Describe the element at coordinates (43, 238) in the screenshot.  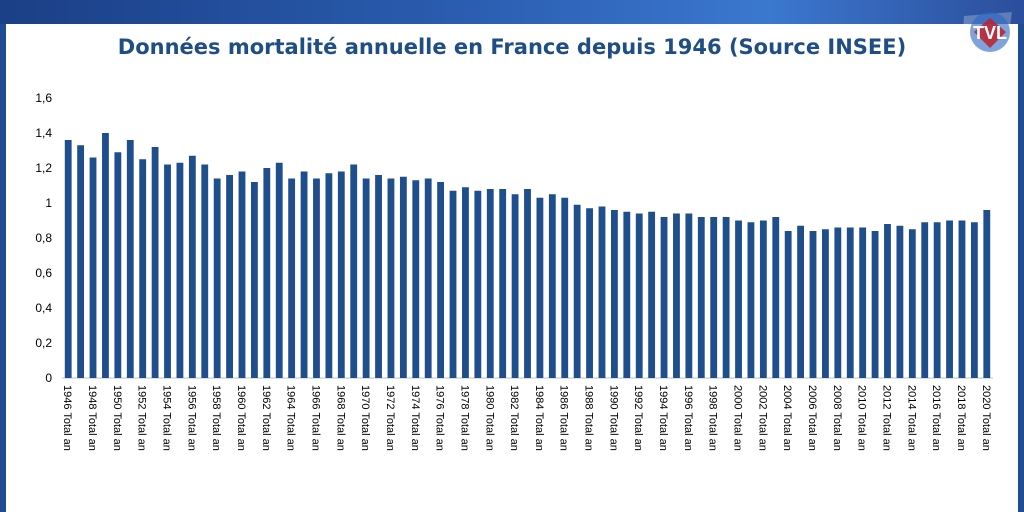
I see `y-tick-label: 0,8` at that location.